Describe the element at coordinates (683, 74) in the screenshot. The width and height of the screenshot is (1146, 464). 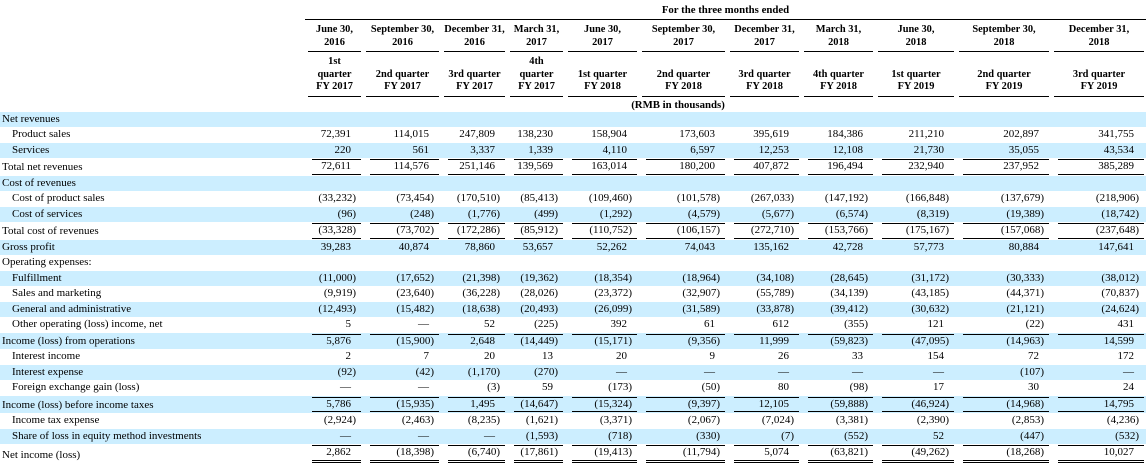
I see `column-header-quarter: 2nd quarter FY 2018` at that location.